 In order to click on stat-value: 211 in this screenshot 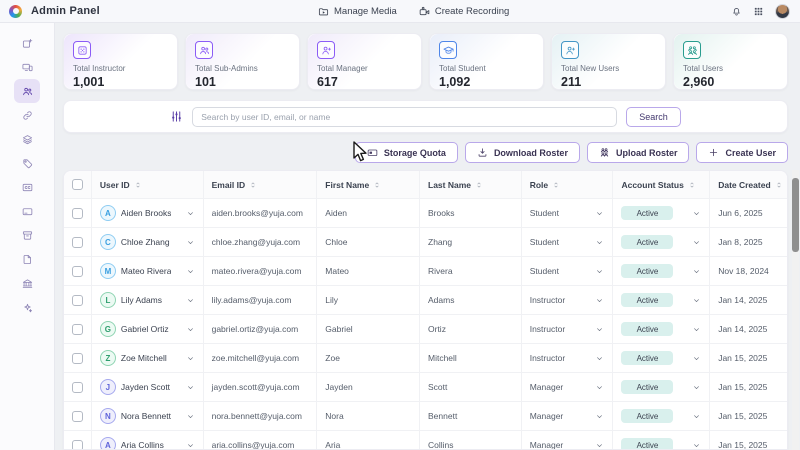, I will do `click(571, 82)`.